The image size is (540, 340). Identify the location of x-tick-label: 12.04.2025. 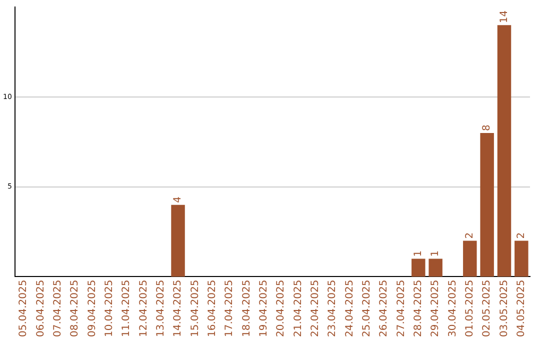
(144, 309).